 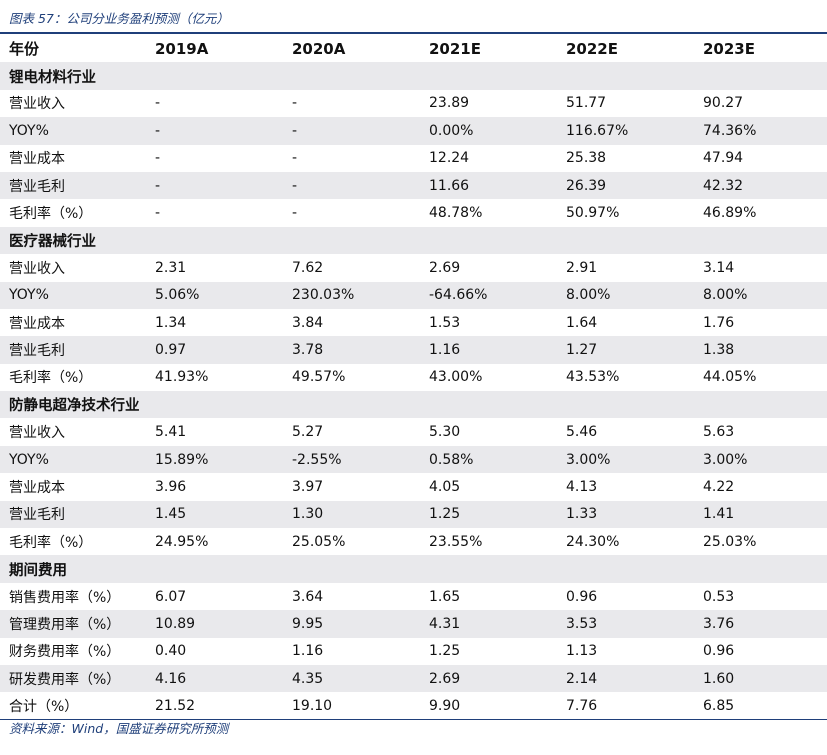 What do you see at coordinates (37, 433) in the screenshot?
I see `row-label: 营业收入` at bounding box center [37, 433].